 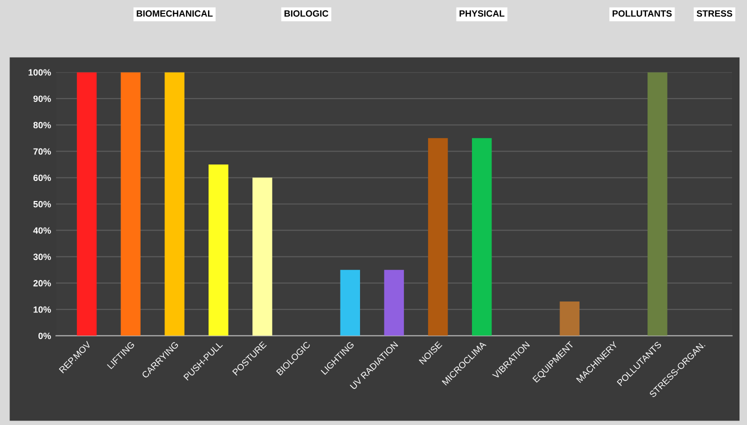 I want to click on text: STRESS, so click(x=714, y=13).